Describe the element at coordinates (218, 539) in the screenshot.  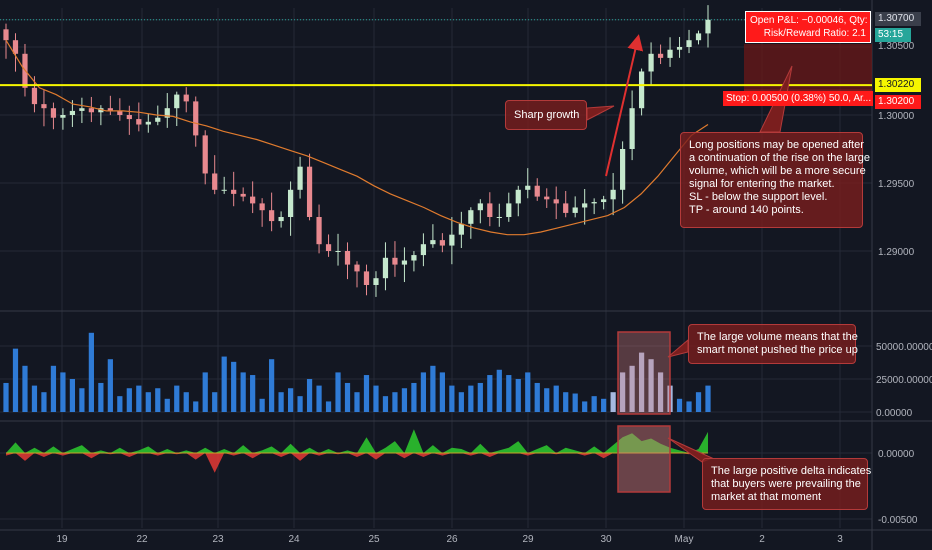
I see `x-tick-label-2: 23` at that location.